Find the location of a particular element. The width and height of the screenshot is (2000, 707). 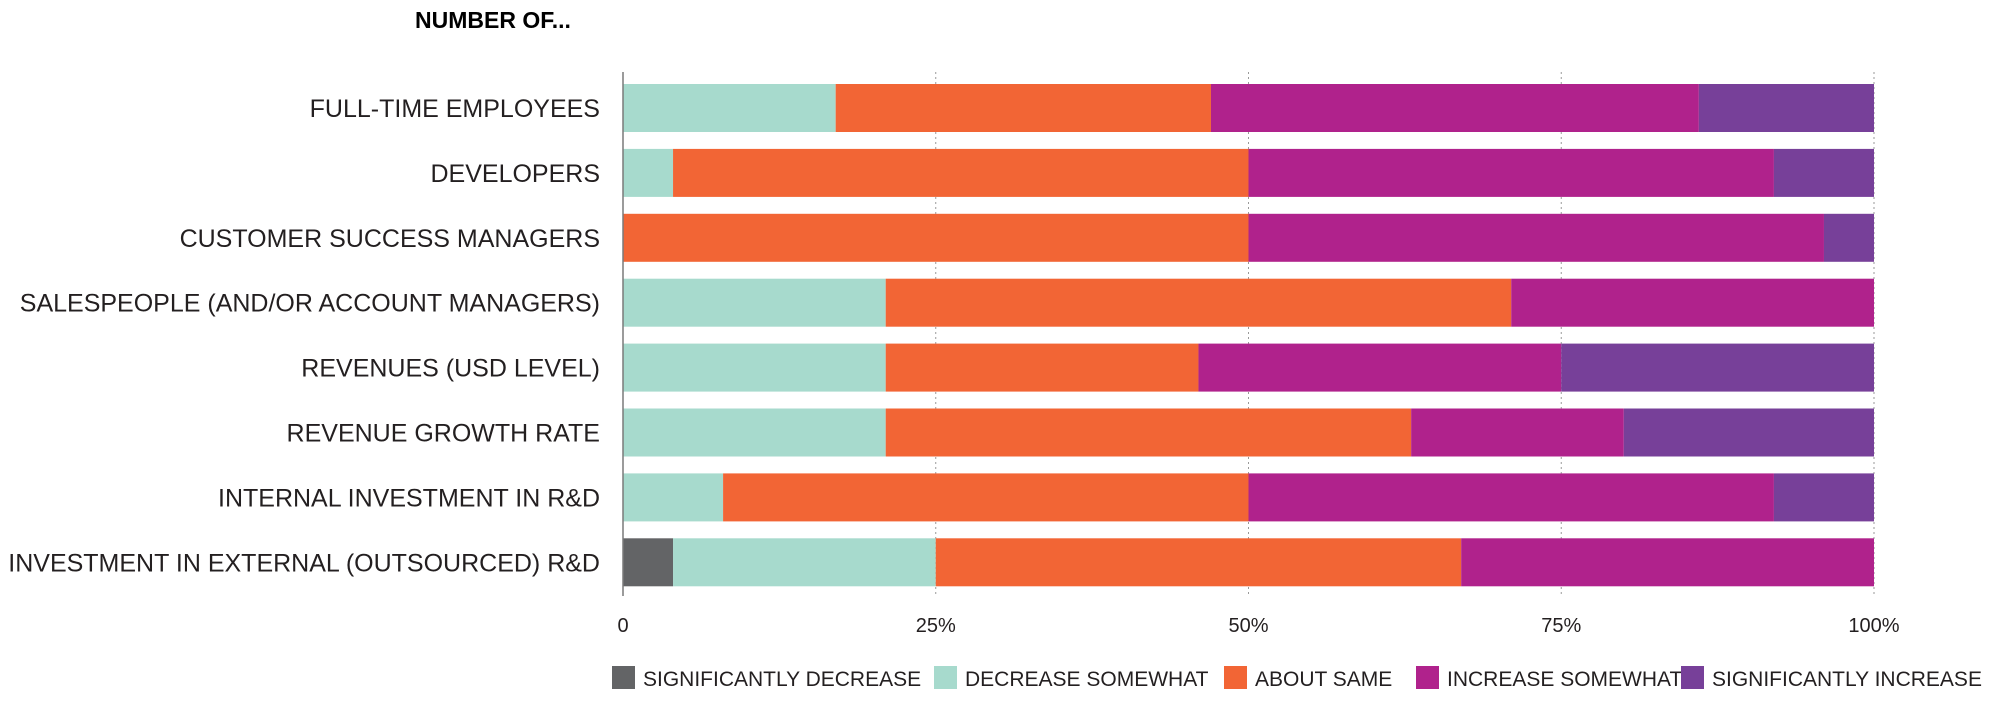

legend-label: DECREASE SOMEWHAT is located at coordinates (1087, 679).